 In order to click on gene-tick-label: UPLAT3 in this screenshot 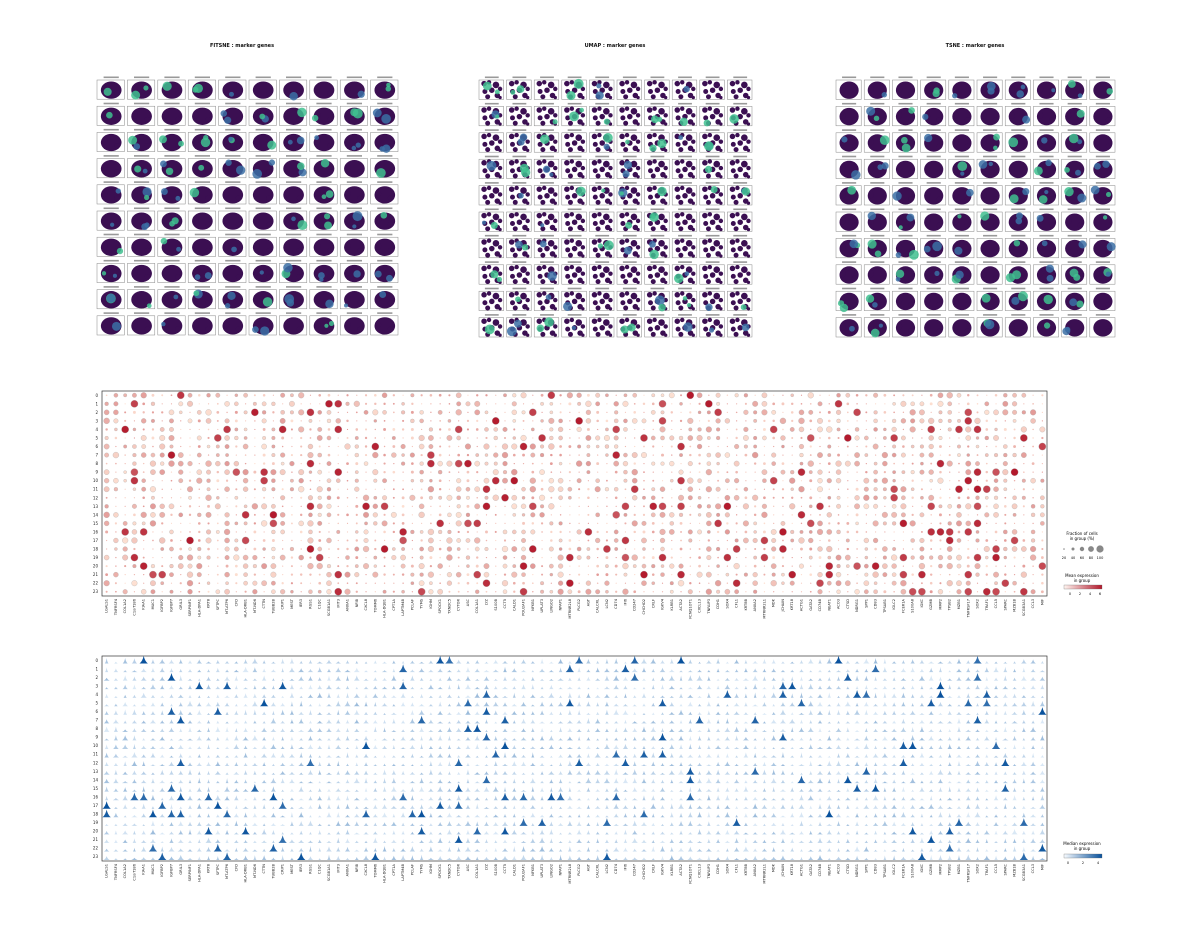, I will do `click(542, 606)`.